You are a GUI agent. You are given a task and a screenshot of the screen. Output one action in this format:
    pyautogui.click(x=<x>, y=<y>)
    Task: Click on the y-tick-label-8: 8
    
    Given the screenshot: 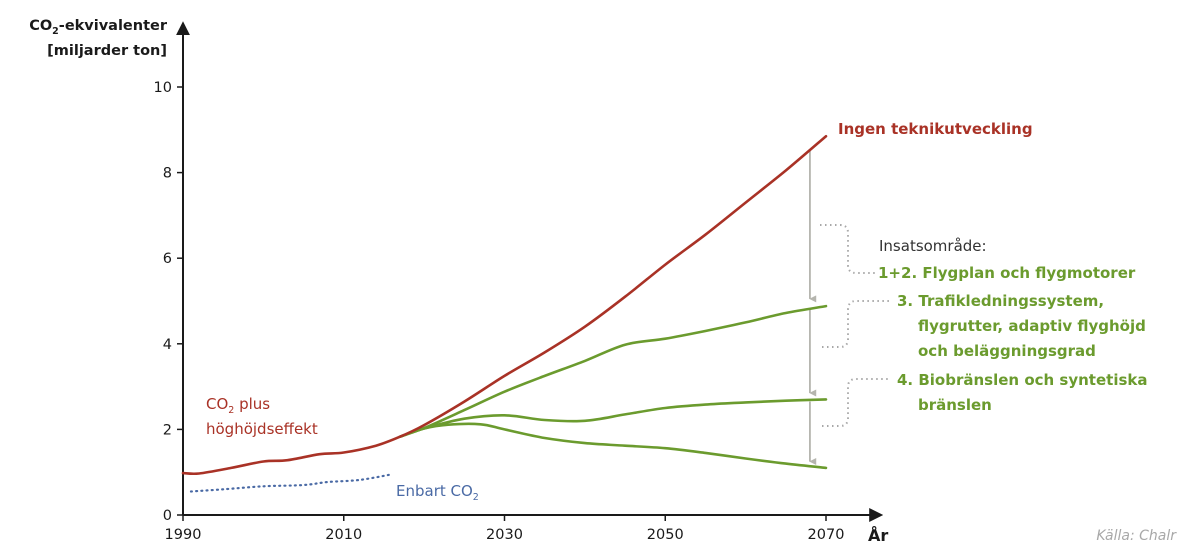 What is the action you would take?
    pyautogui.click(x=167, y=174)
    